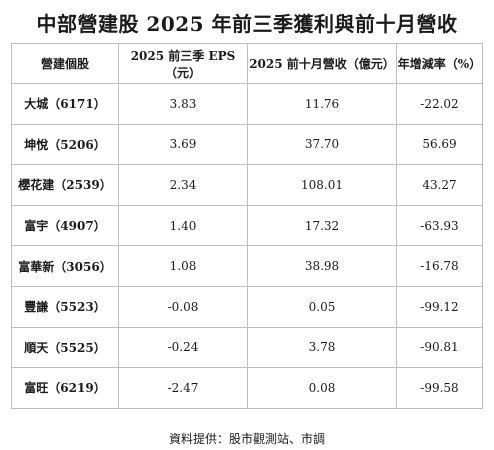  I want to click on yoy-value: -99.58, so click(439, 388).